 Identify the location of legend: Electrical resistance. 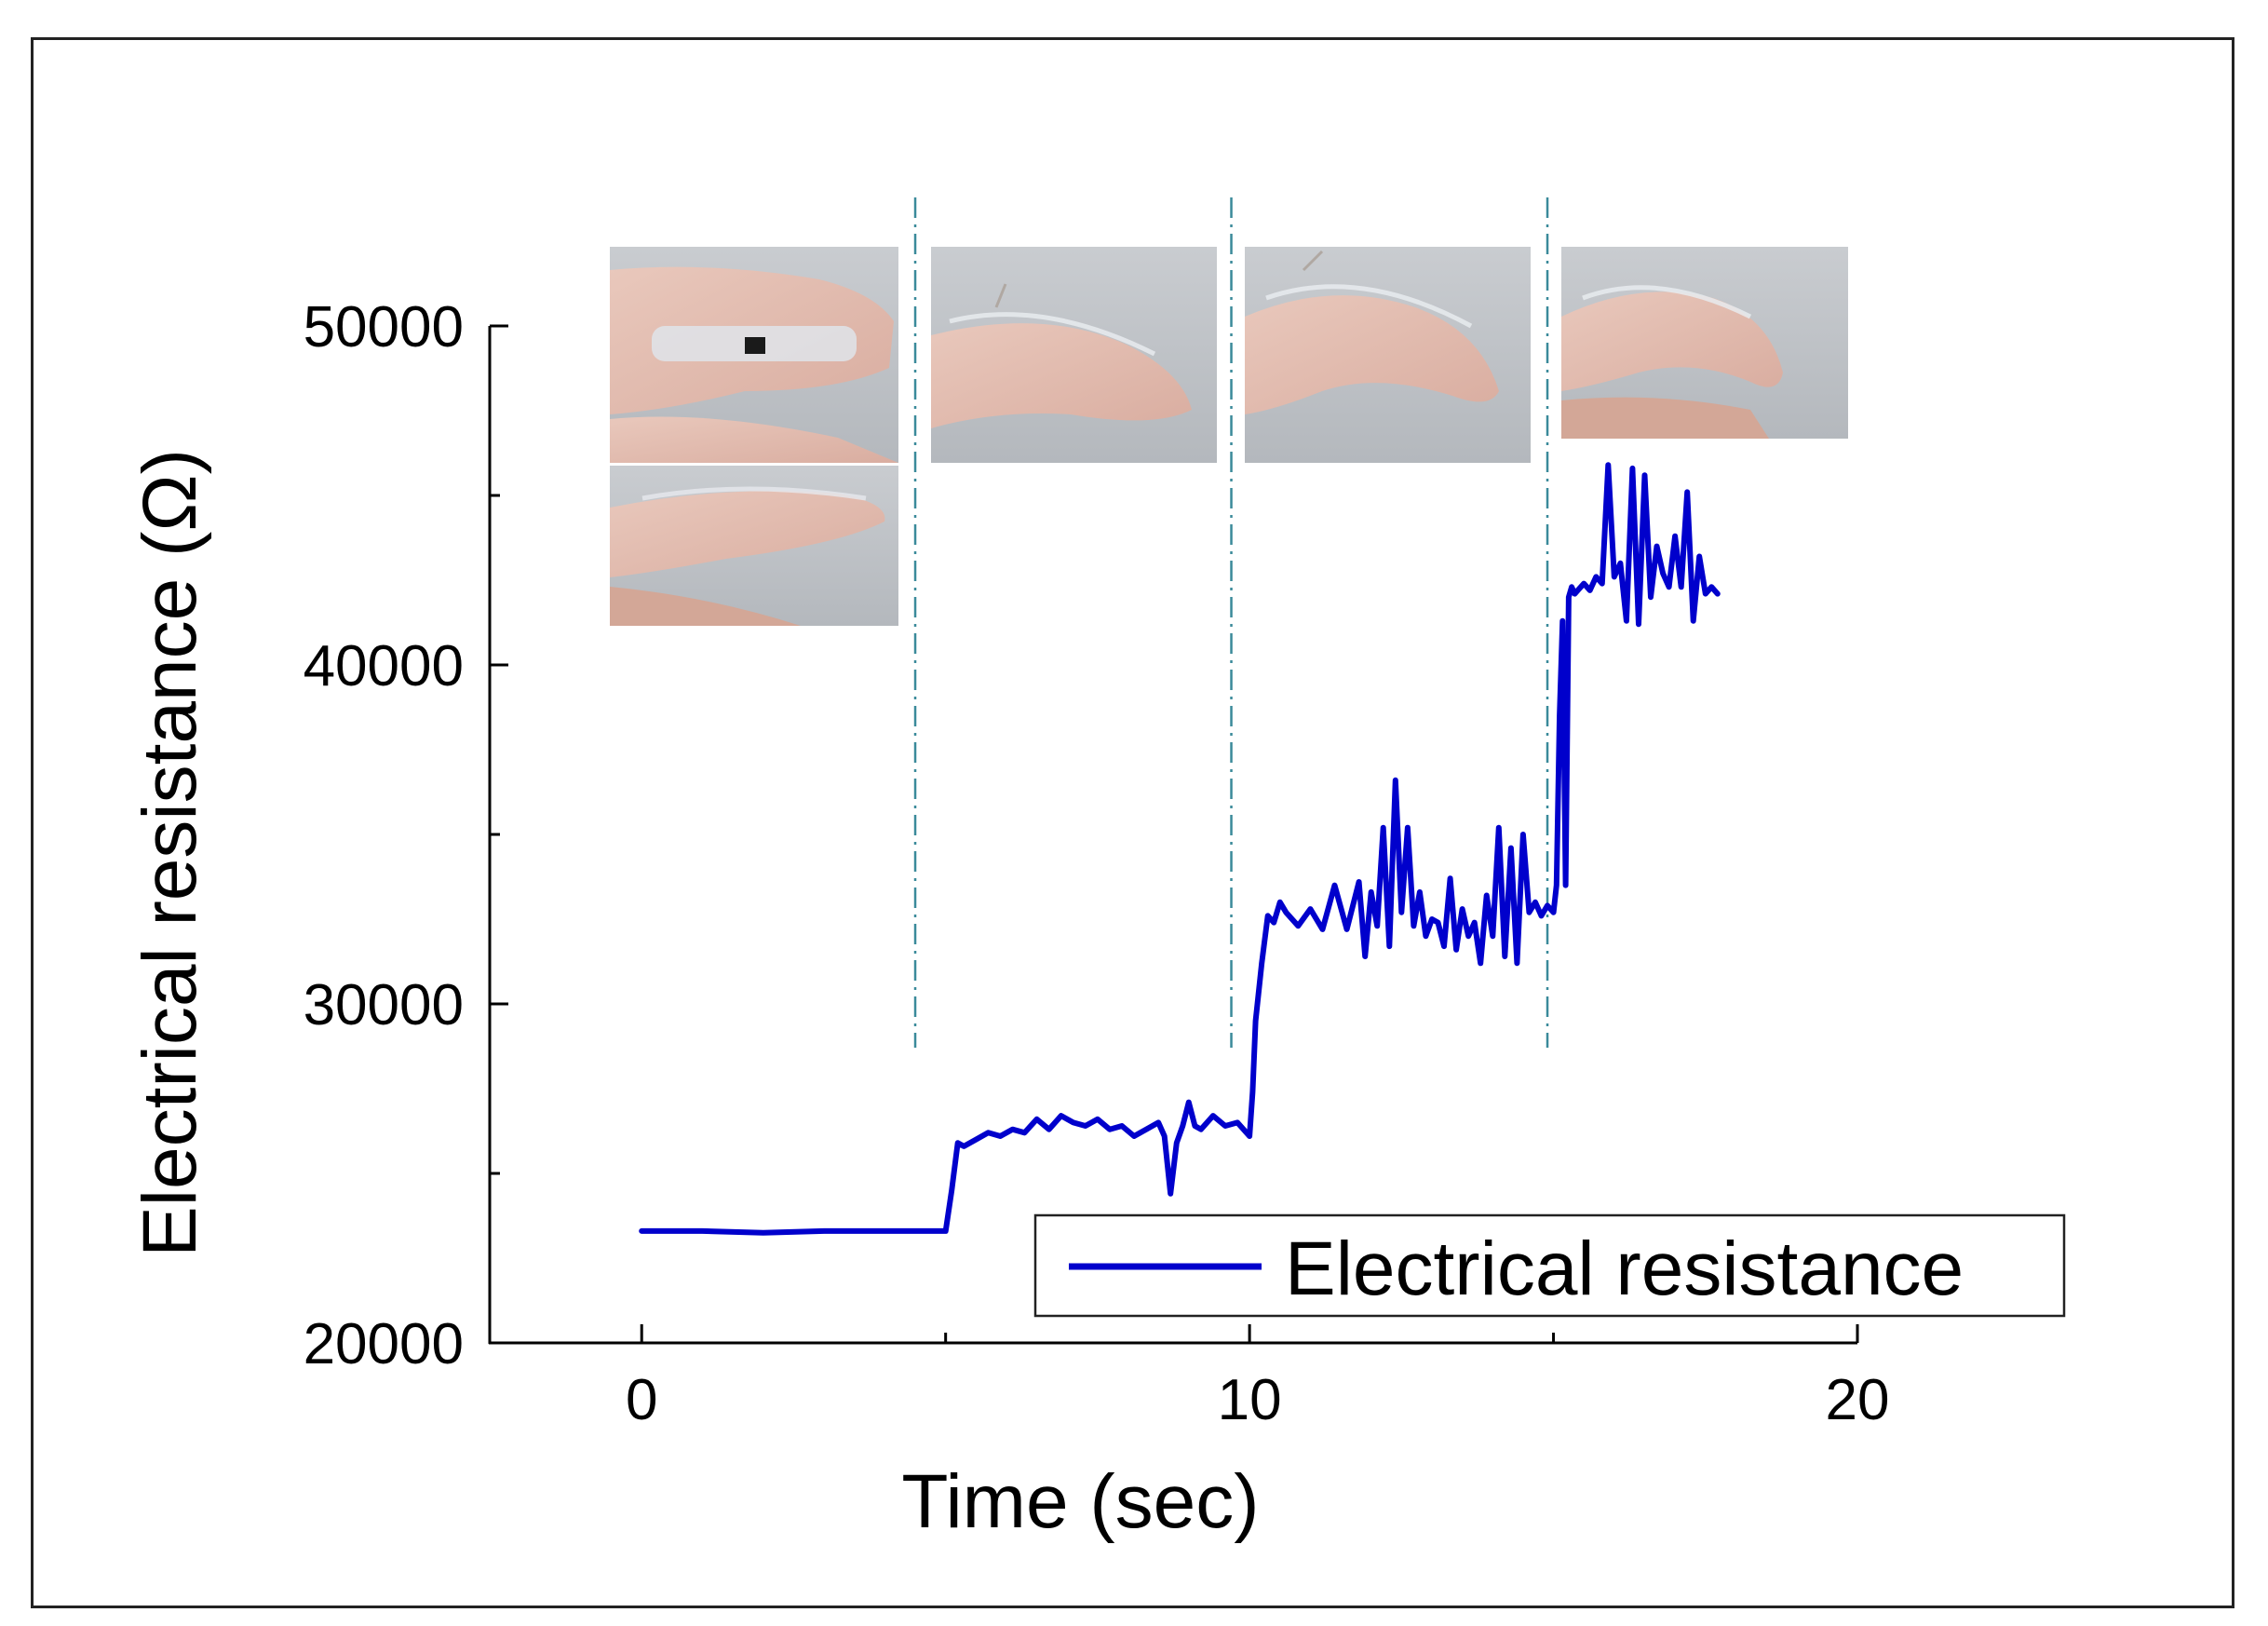
(1550, 1265).